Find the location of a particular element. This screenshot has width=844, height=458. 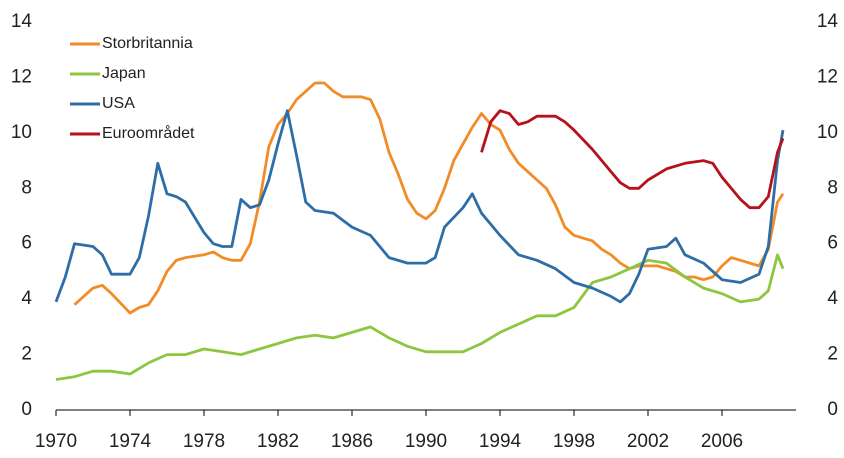

y-tick-label: 2 is located at coordinates (26, 354).